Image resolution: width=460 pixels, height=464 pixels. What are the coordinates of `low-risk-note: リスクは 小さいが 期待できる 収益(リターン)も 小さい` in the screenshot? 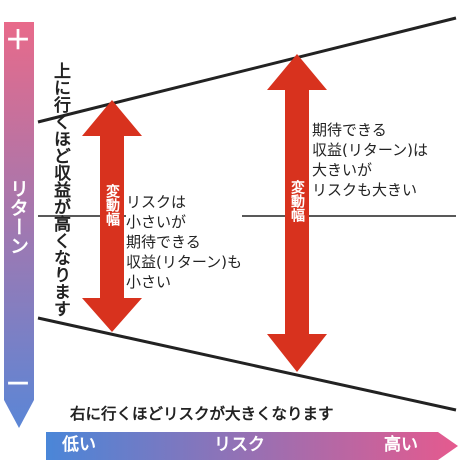 It's located at (184, 242).